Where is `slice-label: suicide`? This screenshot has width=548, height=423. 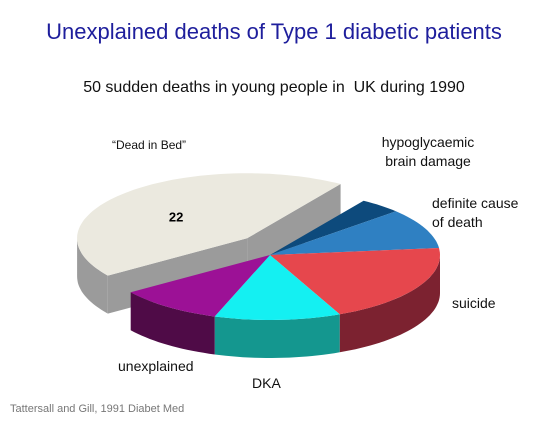
slice-label: suicide is located at coordinates (474, 303).